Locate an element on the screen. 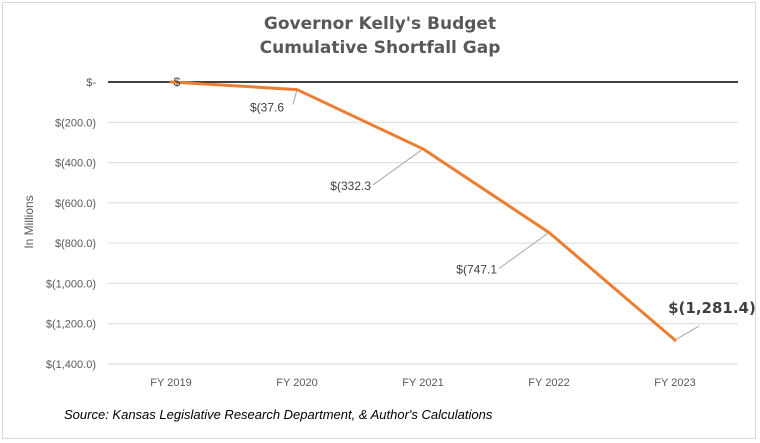  y-tick-label: $(800.0) is located at coordinates (75, 244).